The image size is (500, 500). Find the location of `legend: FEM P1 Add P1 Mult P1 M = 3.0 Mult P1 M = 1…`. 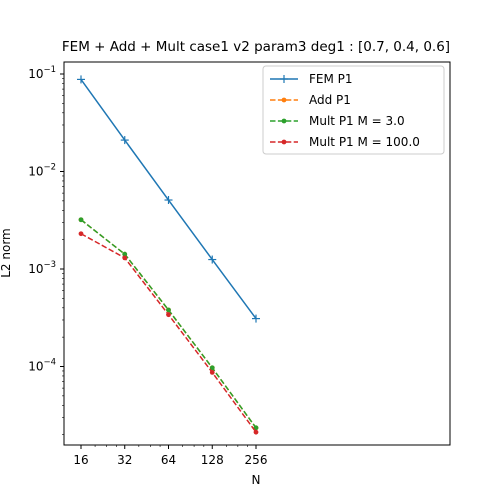

legend: FEM P1 Add P1 Mult P1 M = 3.0 Mult P1 M = 1… is located at coordinates (353, 110).